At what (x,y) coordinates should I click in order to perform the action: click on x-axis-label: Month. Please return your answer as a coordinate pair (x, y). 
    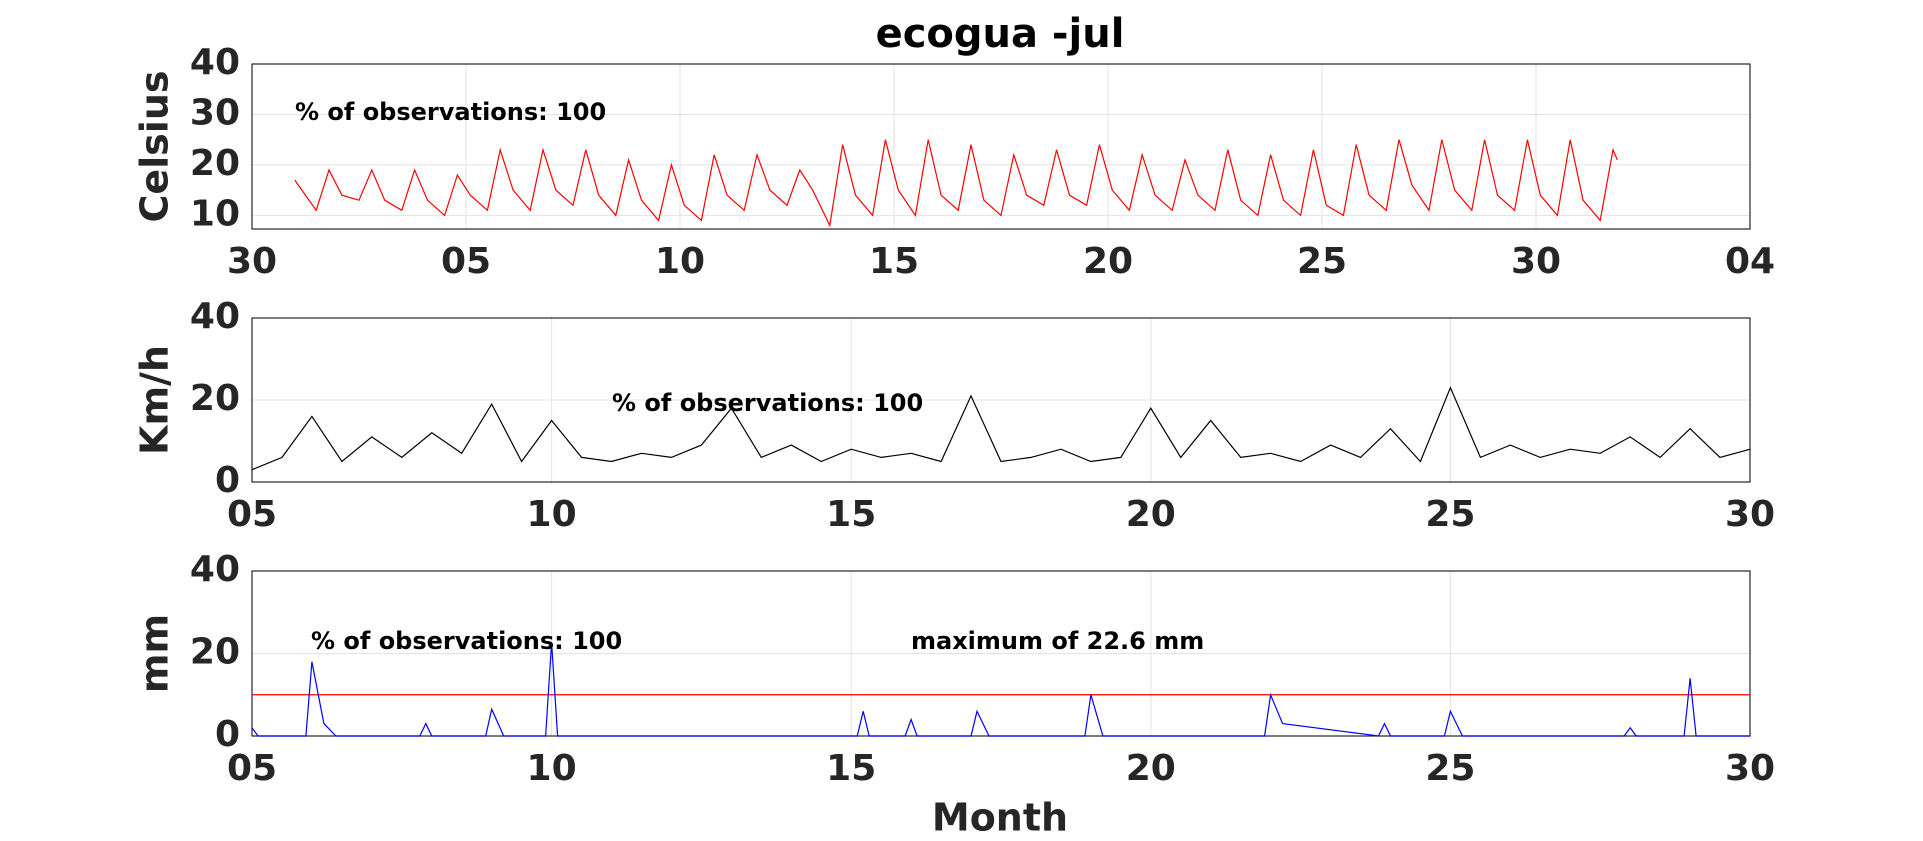
    Looking at the image, I should click on (1000, 818).